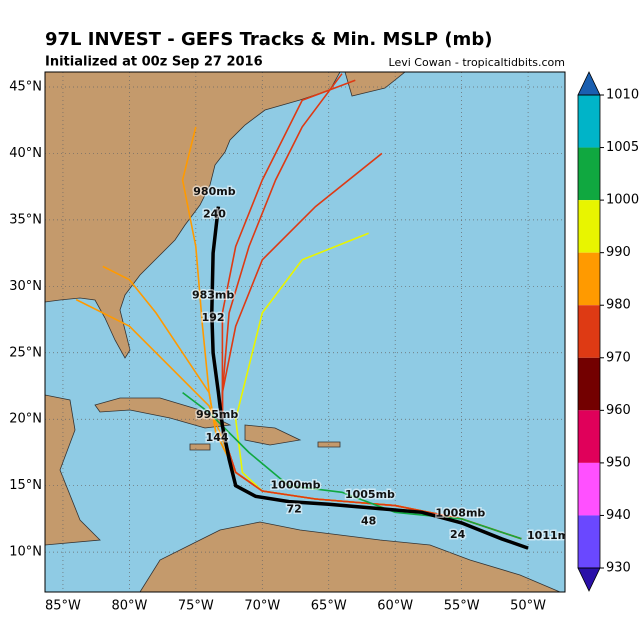  Describe the element at coordinates (296, 485) in the screenshot. I see `track-label: 1000mb` at that location.